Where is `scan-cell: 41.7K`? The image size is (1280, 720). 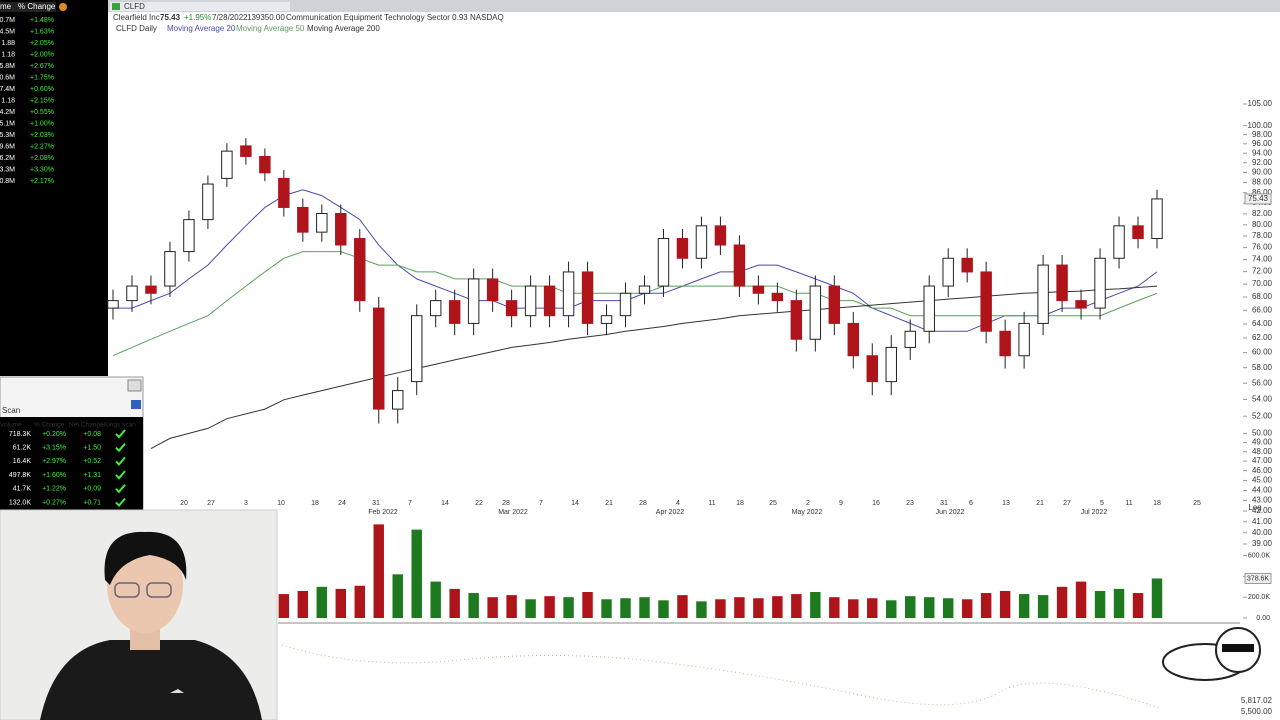
scan-cell: 41.7K is located at coordinates (22, 489).